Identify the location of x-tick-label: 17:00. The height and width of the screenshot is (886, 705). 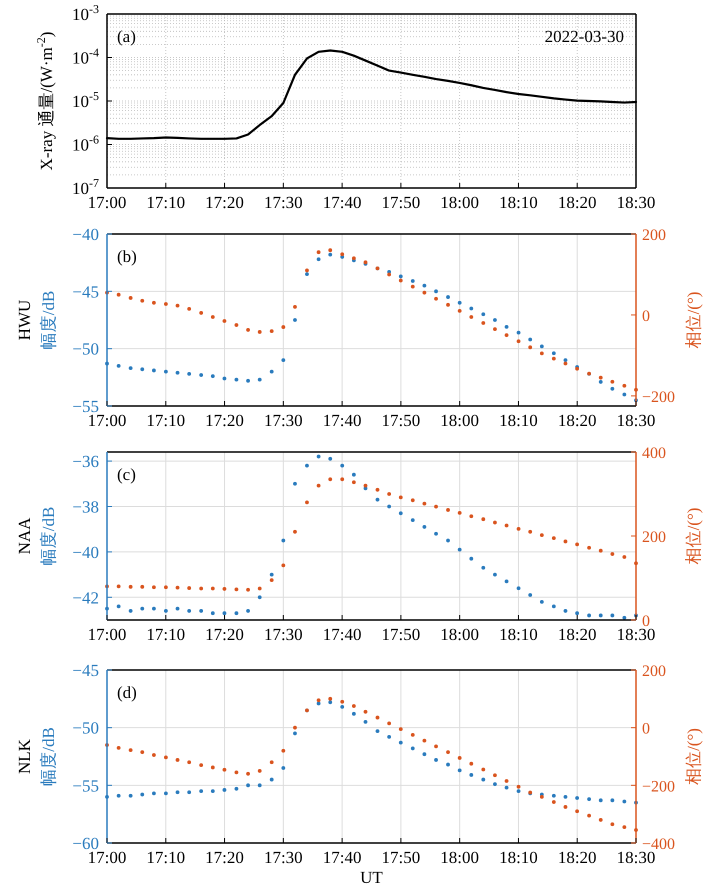
(107, 634).